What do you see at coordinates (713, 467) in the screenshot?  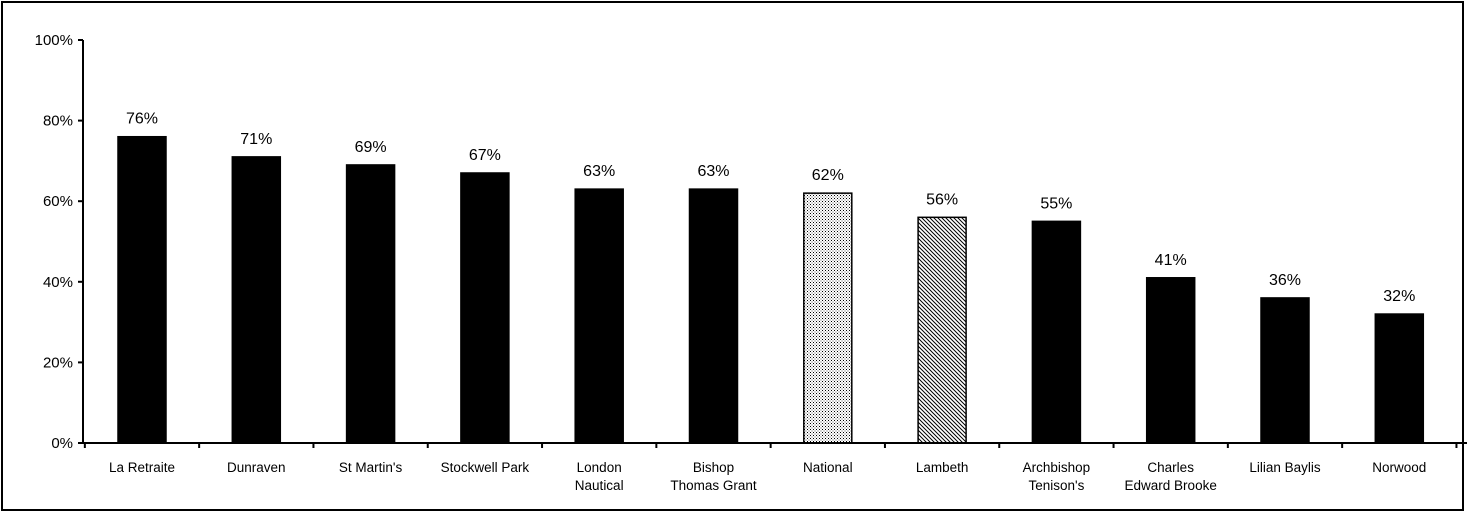 I see `category-label: Bishop` at bounding box center [713, 467].